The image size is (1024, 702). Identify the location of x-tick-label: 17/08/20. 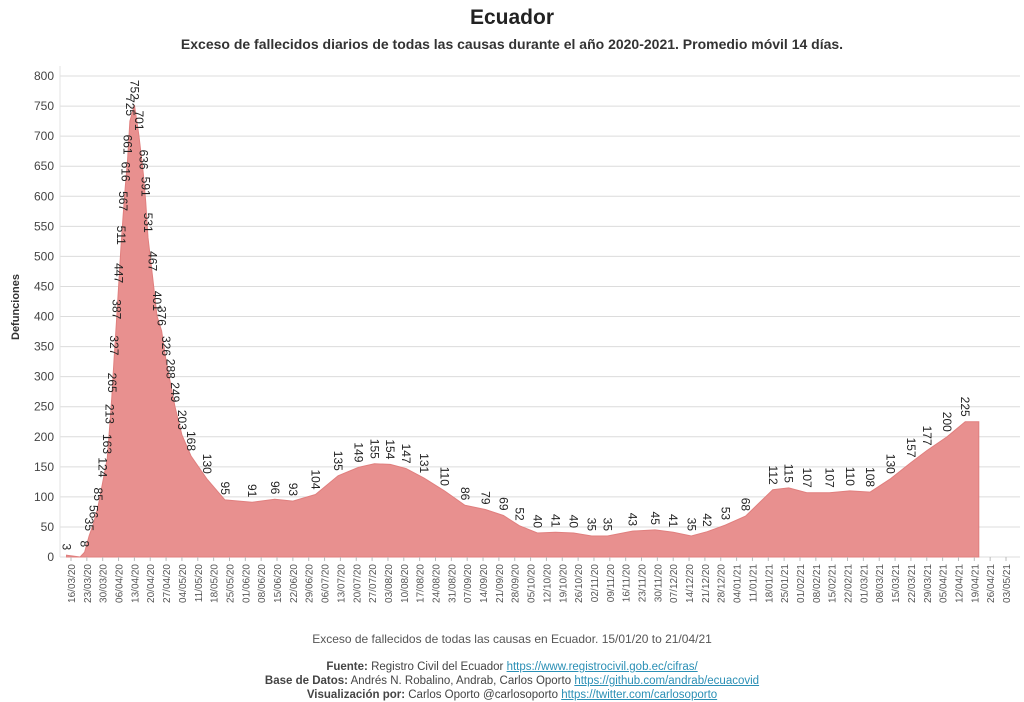
(421, 583).